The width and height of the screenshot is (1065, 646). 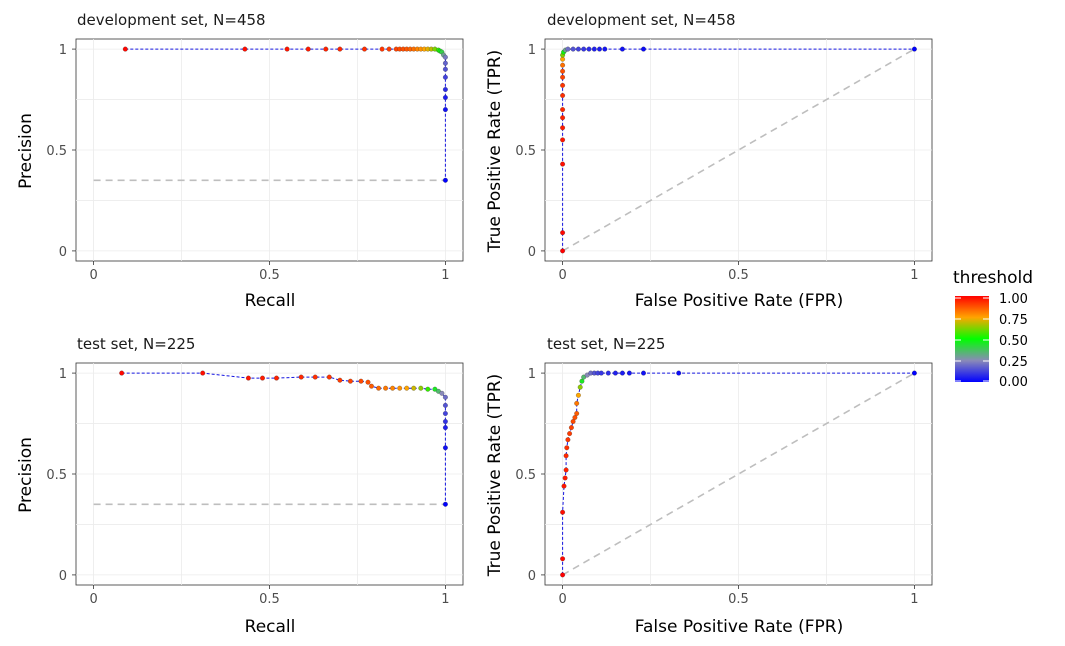 I want to click on chart-title: development set, N=458, so click(x=641, y=20).